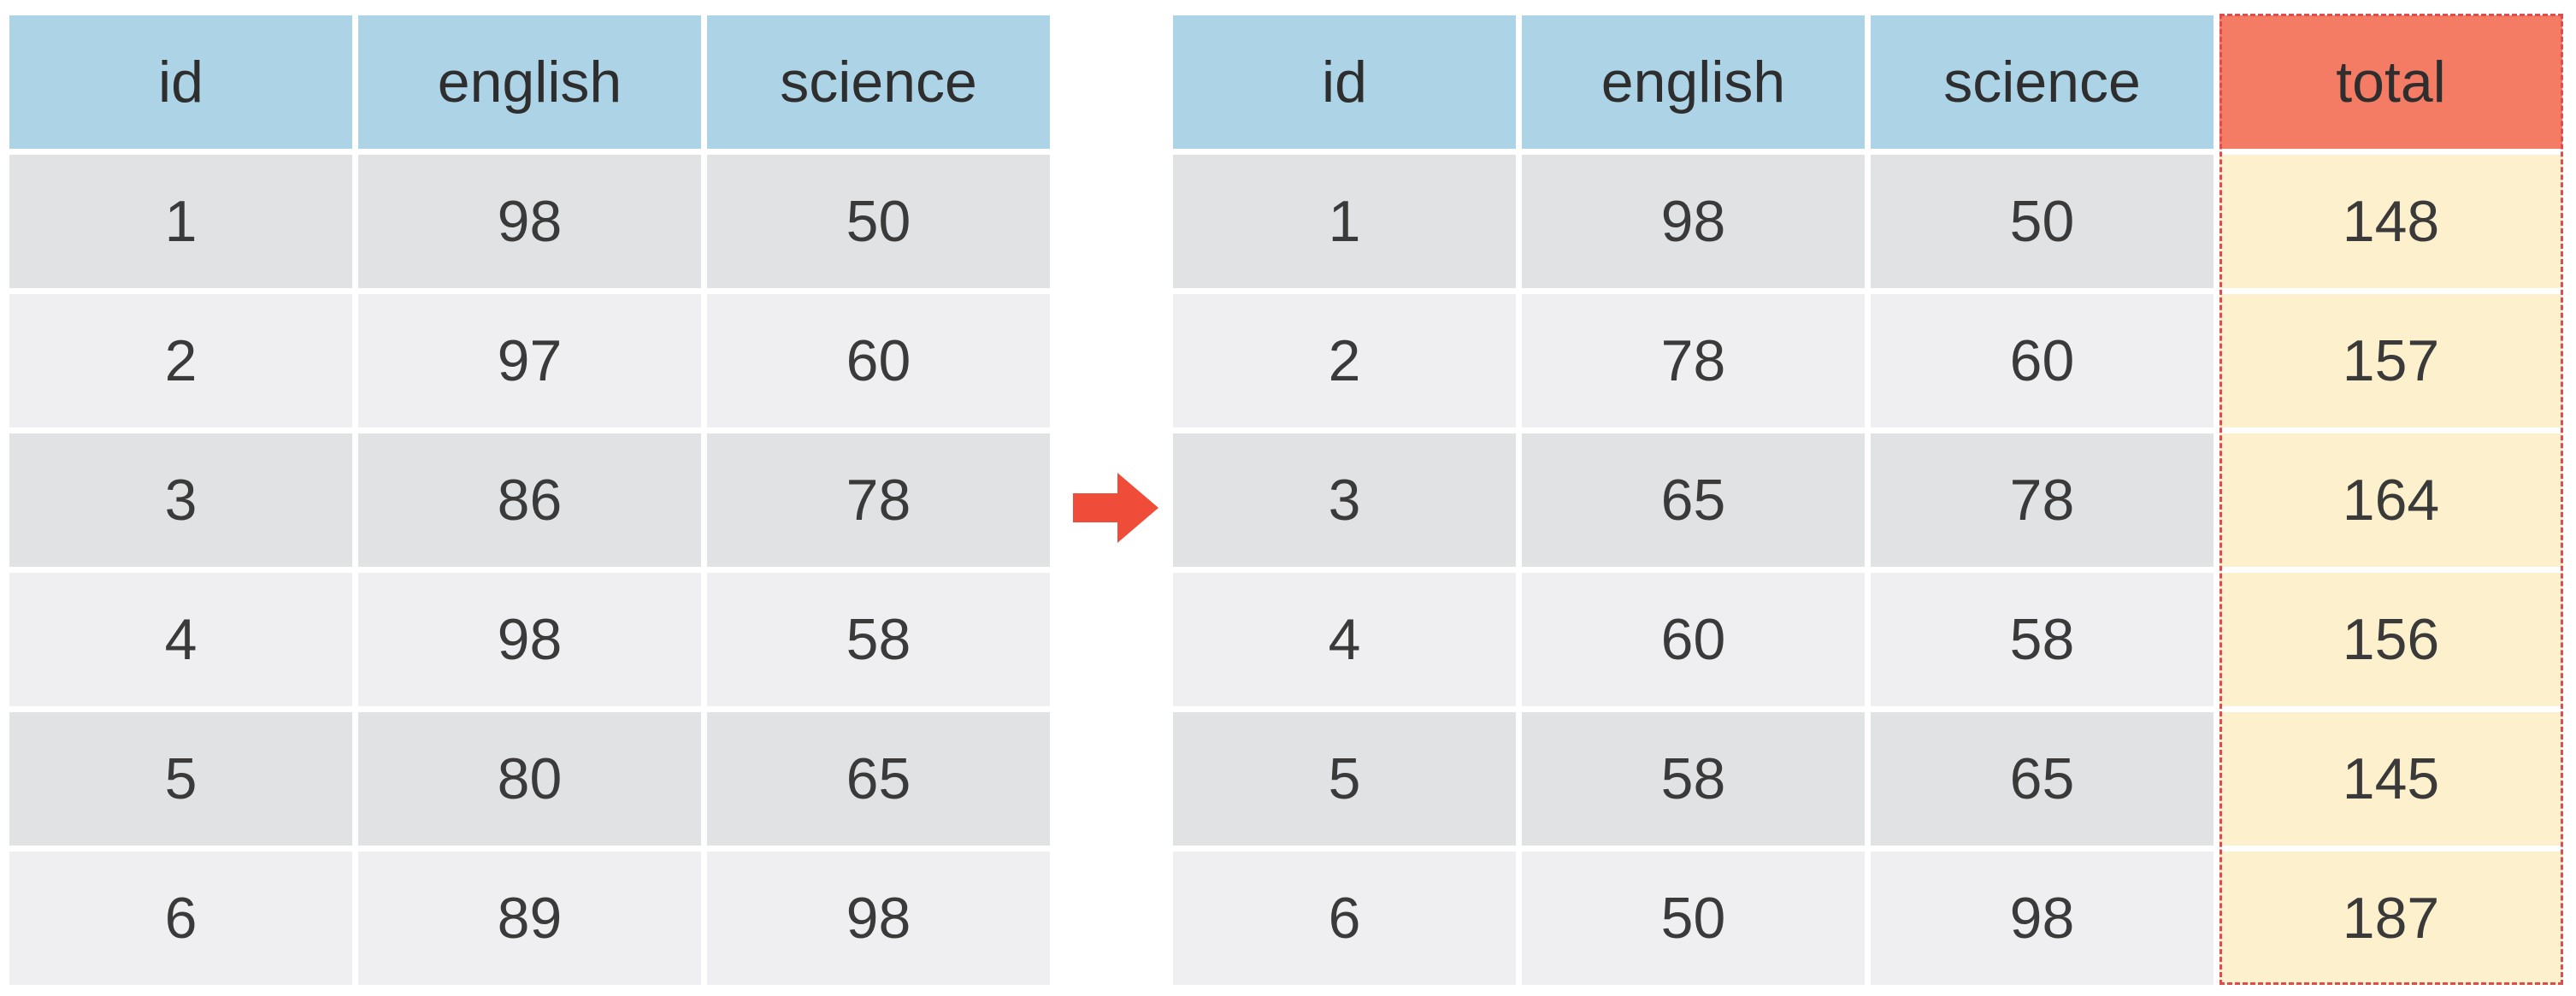 Image resolution: width=2576 pixels, height=996 pixels. What do you see at coordinates (2042, 779) in the screenshot?
I see `right-cell-science: 65` at bounding box center [2042, 779].